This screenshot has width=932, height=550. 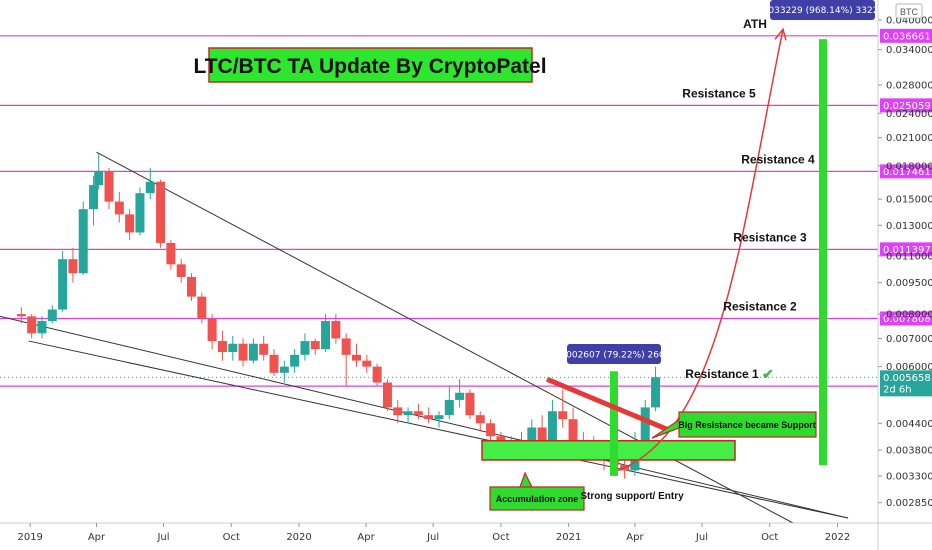 I want to click on y-tick-label: 0.034000, so click(x=909, y=50).